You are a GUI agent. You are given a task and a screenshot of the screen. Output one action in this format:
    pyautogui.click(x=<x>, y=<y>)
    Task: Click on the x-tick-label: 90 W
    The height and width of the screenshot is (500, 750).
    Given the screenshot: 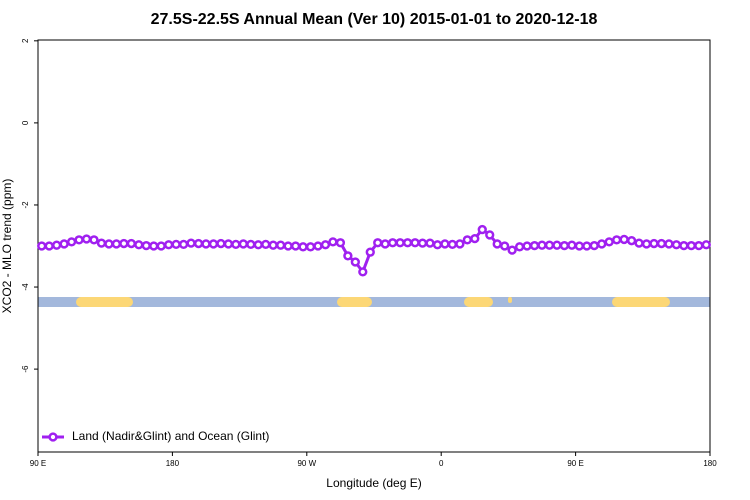 What is the action you would take?
    pyautogui.click(x=306, y=463)
    